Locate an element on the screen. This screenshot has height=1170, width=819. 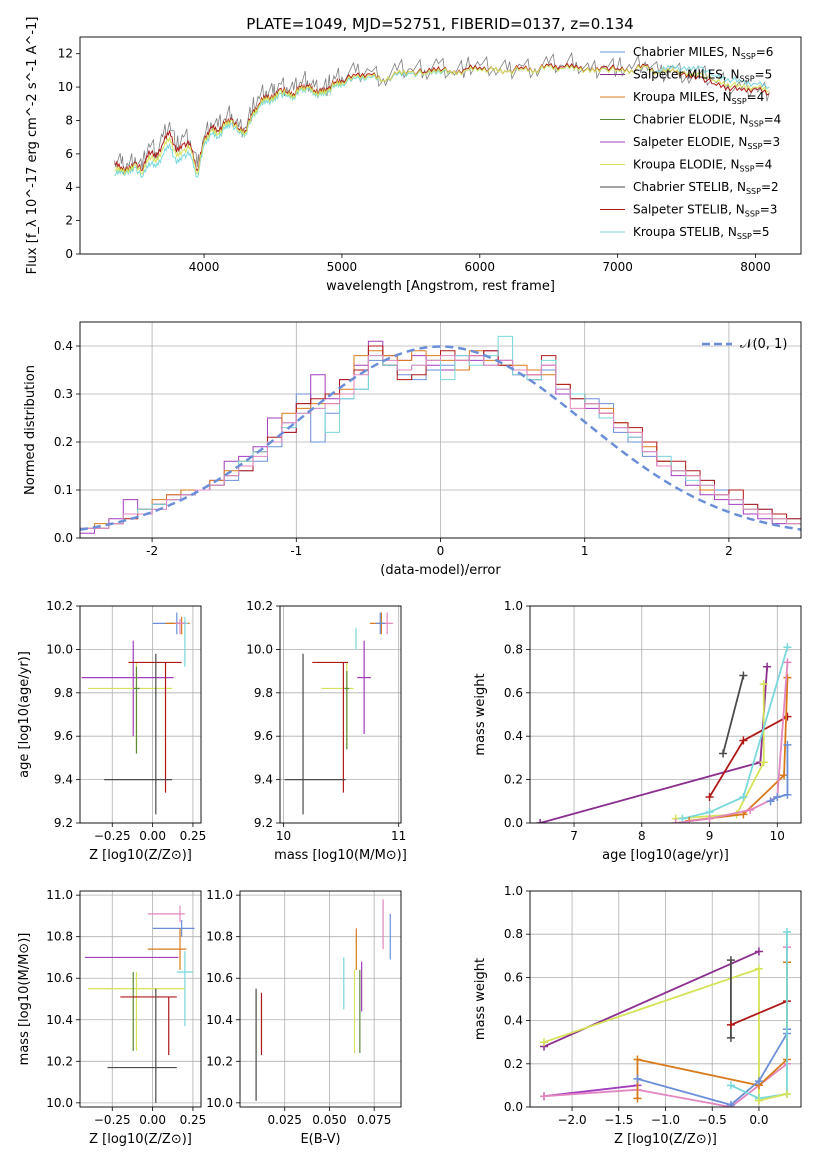
x-axis-label: E(B-V) is located at coordinates (320, 1139).